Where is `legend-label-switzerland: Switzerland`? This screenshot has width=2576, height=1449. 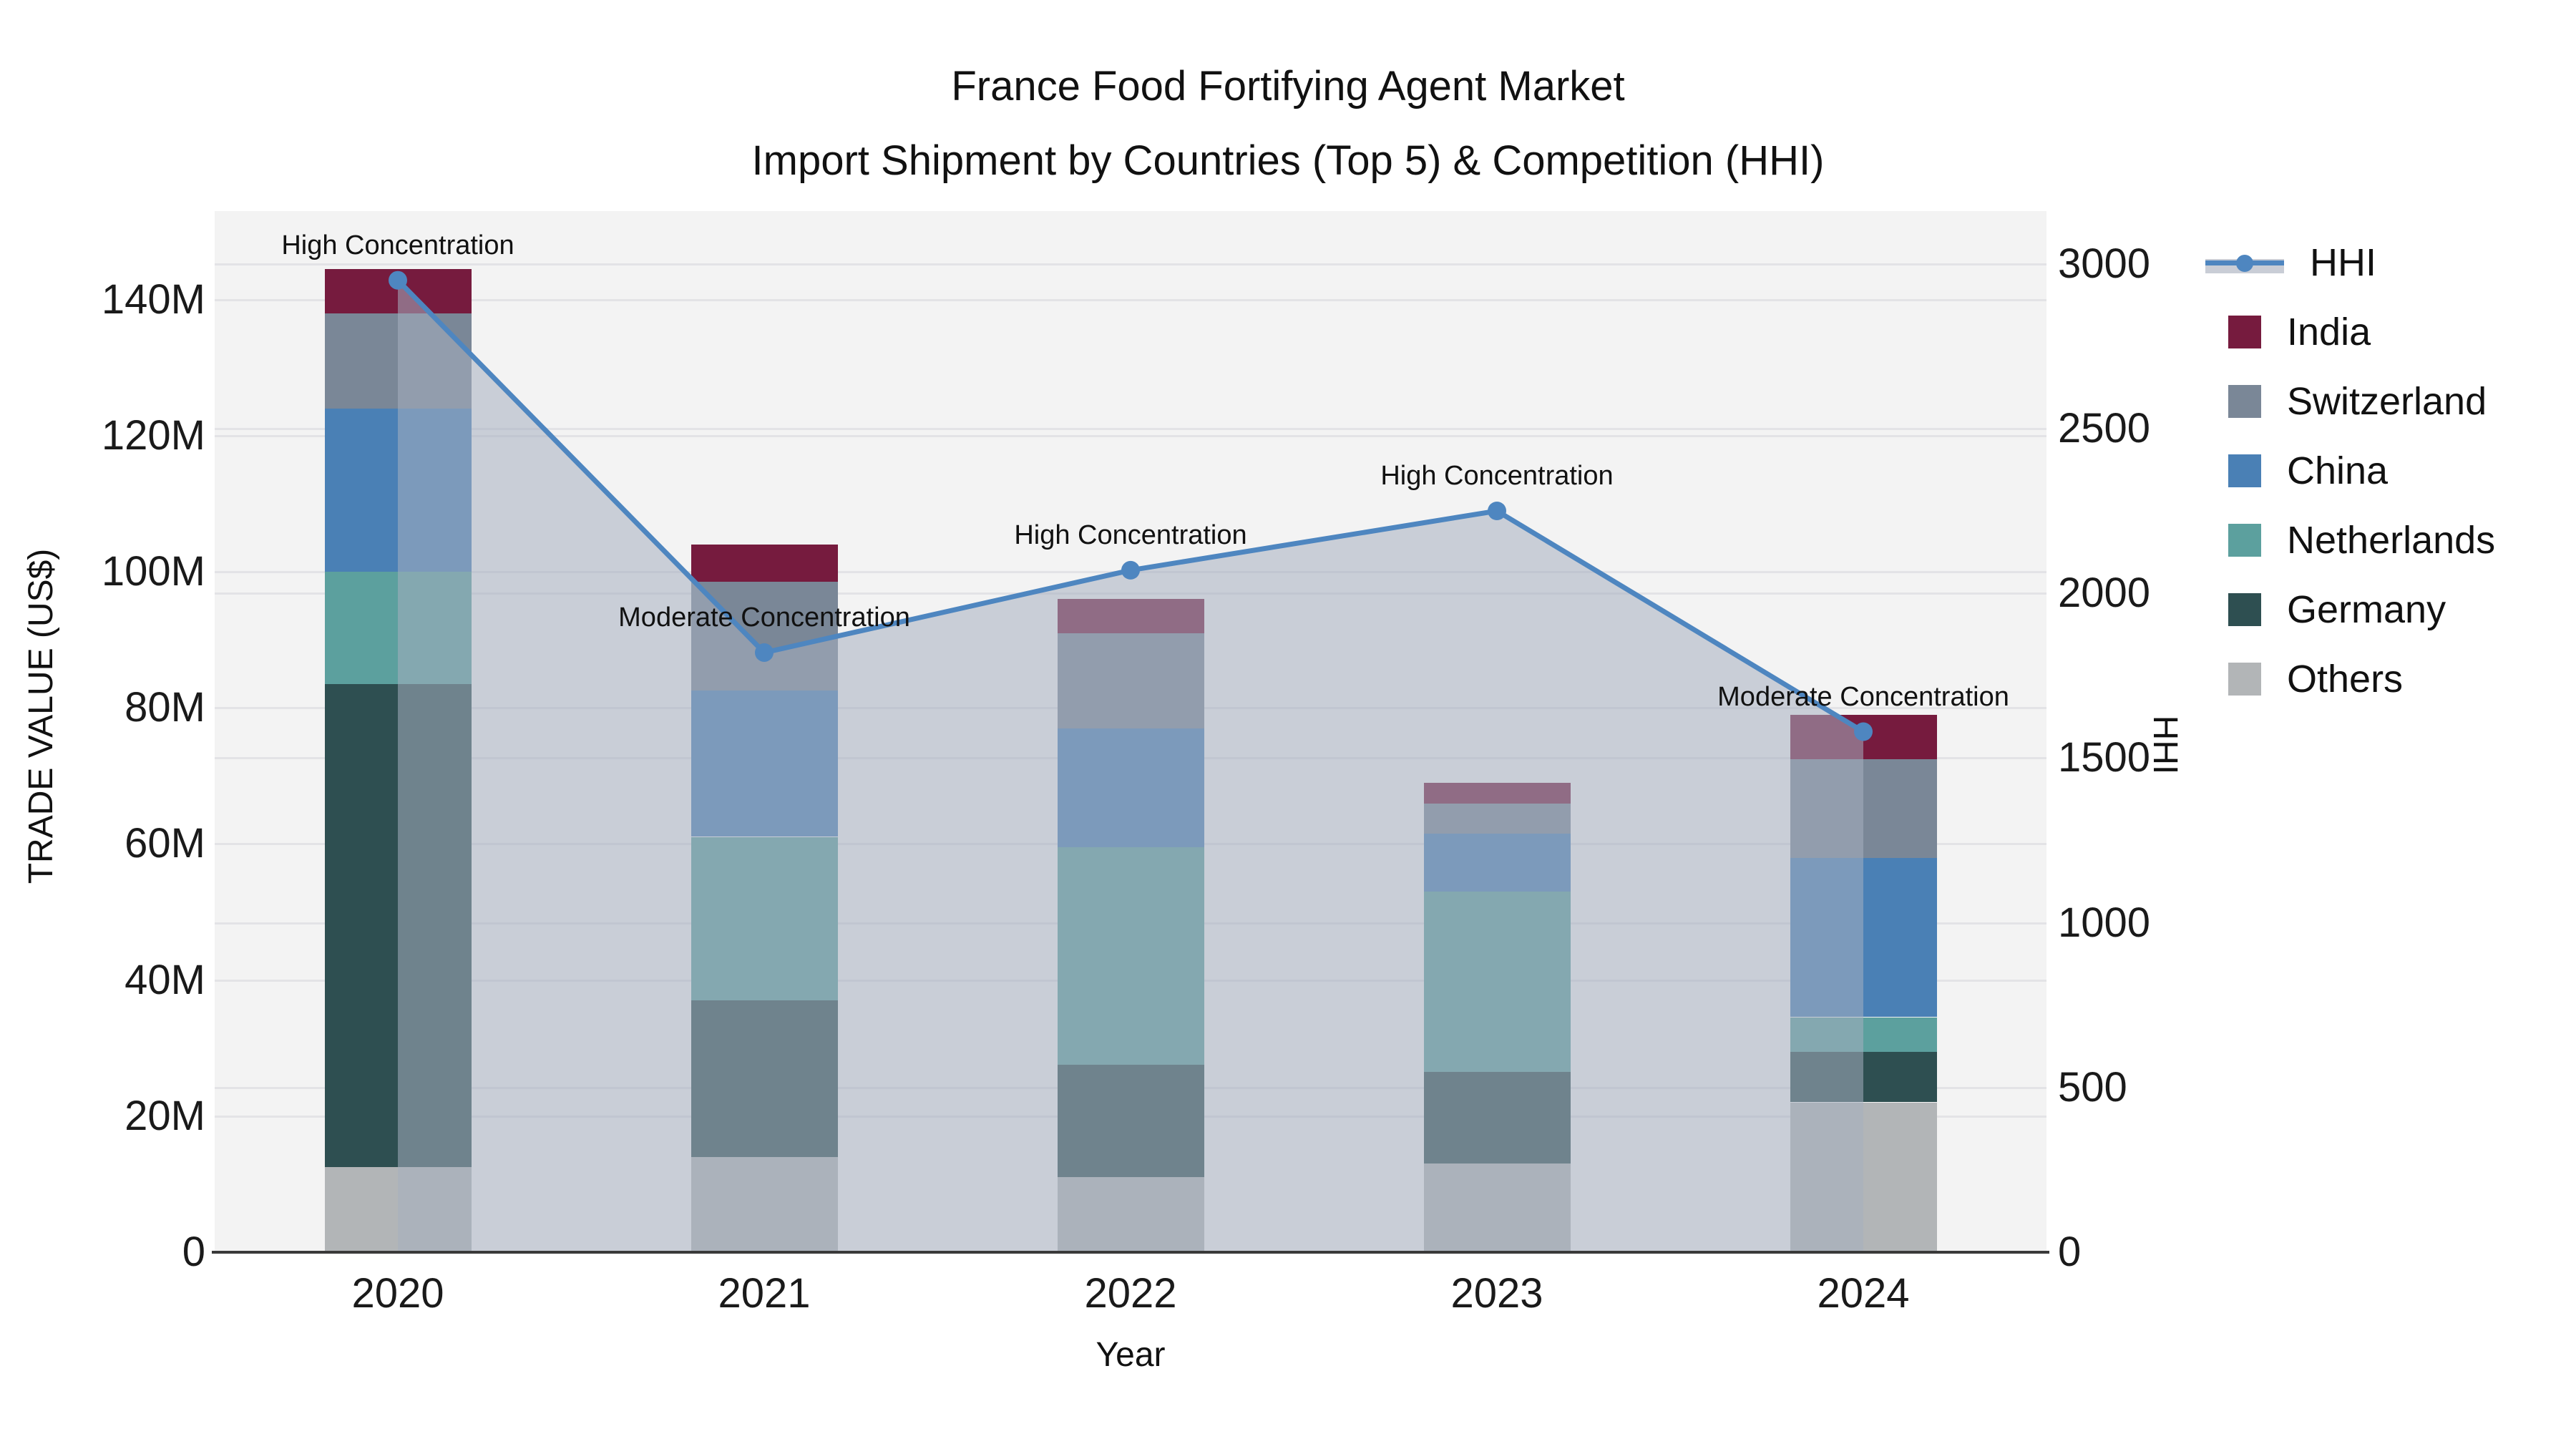
legend-label-switzerland: Switzerland is located at coordinates (2387, 401).